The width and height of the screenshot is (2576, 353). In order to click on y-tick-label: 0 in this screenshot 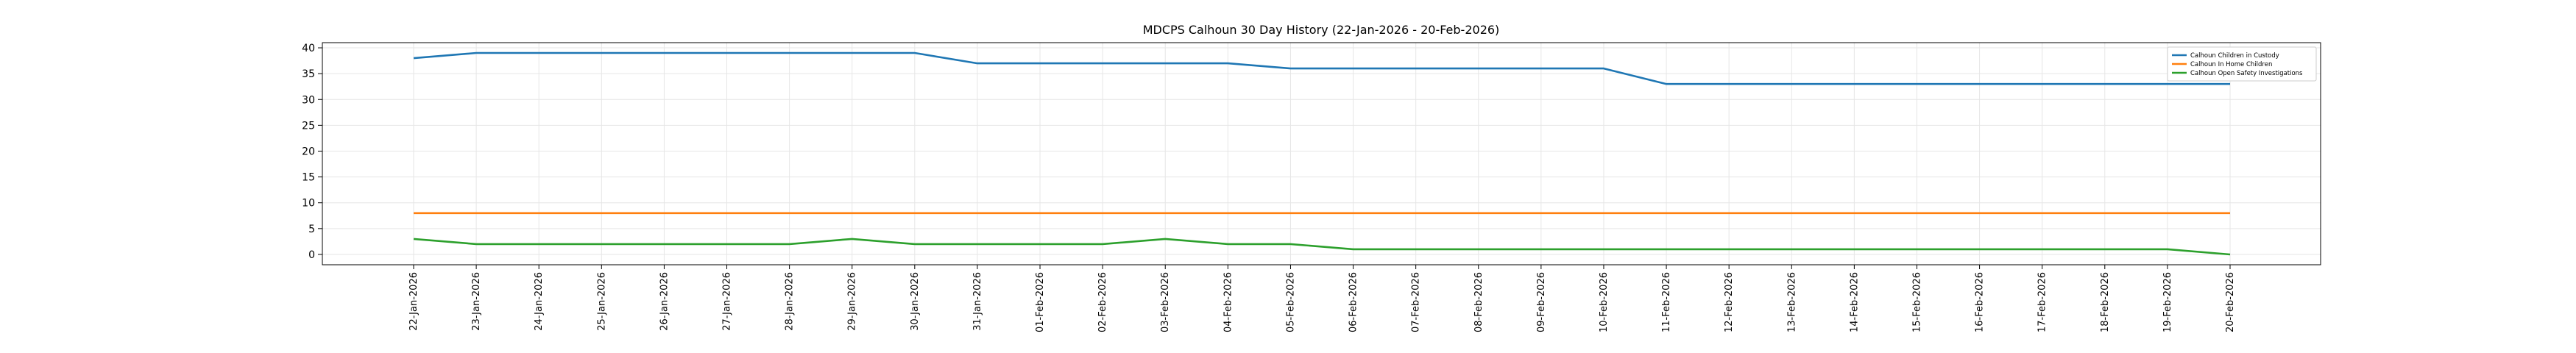, I will do `click(311, 255)`.